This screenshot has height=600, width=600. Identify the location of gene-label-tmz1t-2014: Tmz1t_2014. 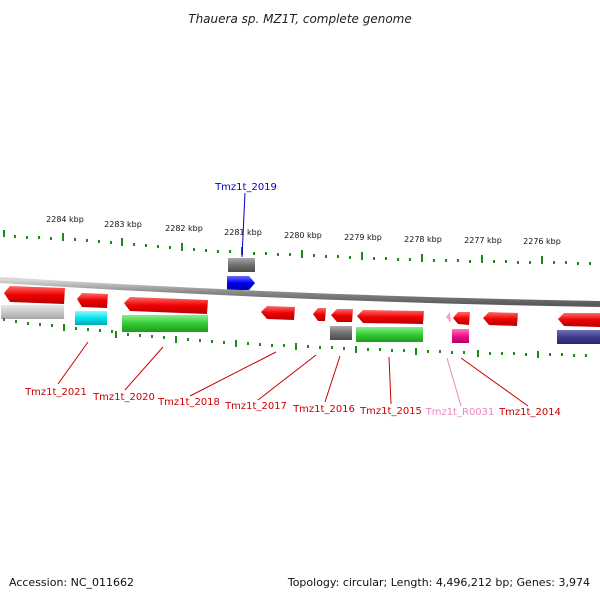
(529, 412).